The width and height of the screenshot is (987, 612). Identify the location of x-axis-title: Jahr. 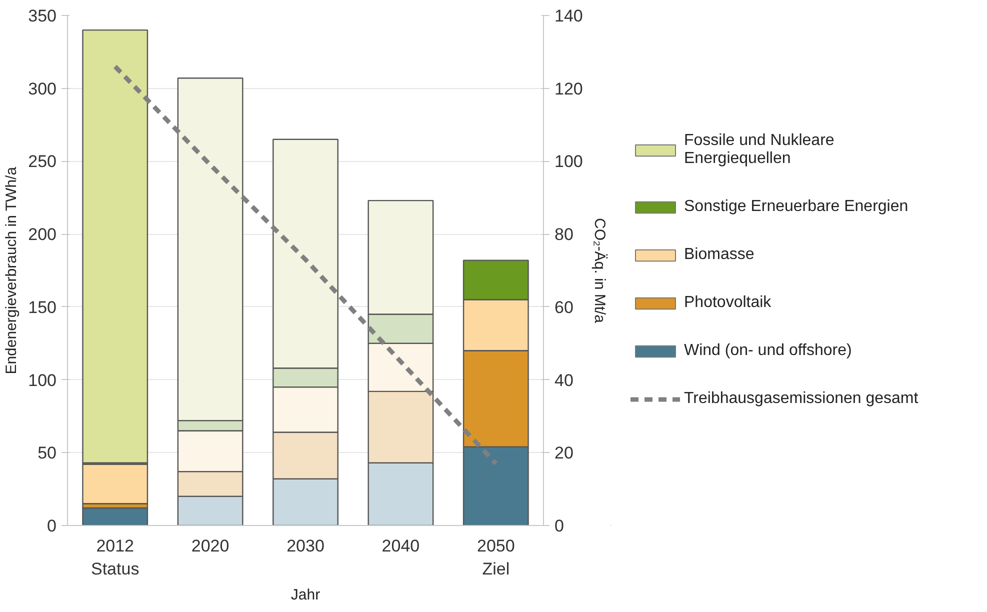
(305, 595).